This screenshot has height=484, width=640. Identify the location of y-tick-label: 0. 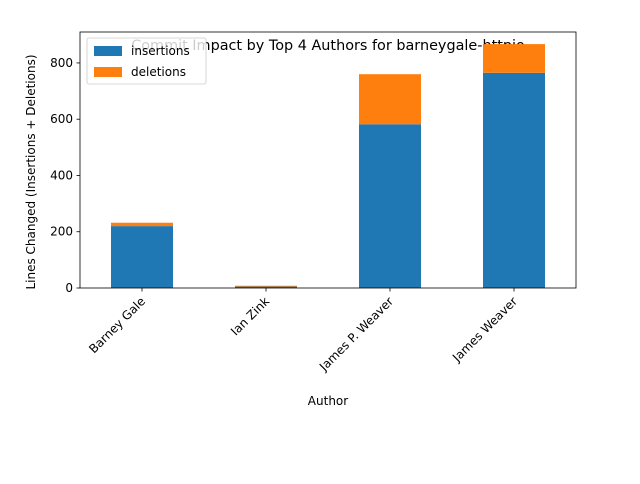
(69, 288).